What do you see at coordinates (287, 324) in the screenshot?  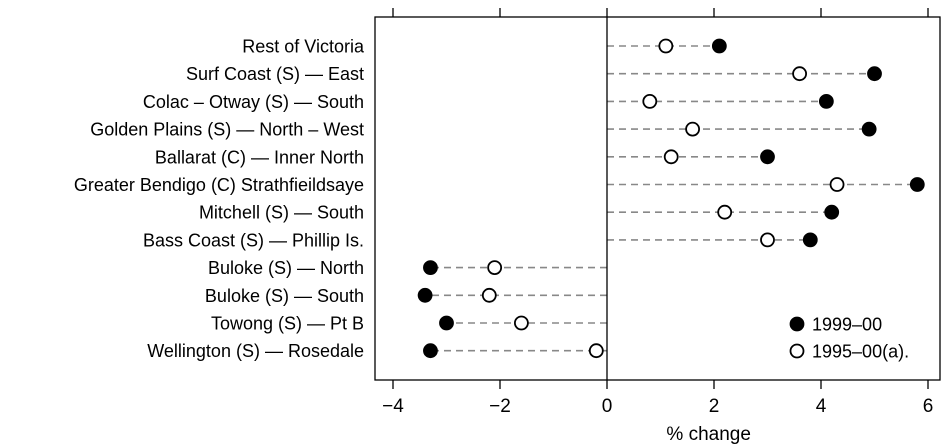 I see `category-label: Towong (S) — Pt B` at bounding box center [287, 324].